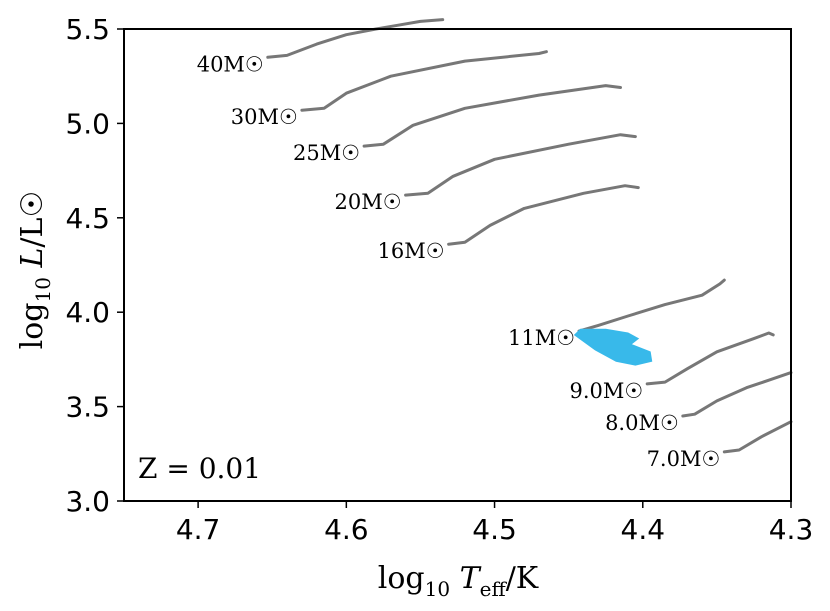 The image size is (830, 611). I want to click on y-tick-label: 4.5, so click(87, 218).